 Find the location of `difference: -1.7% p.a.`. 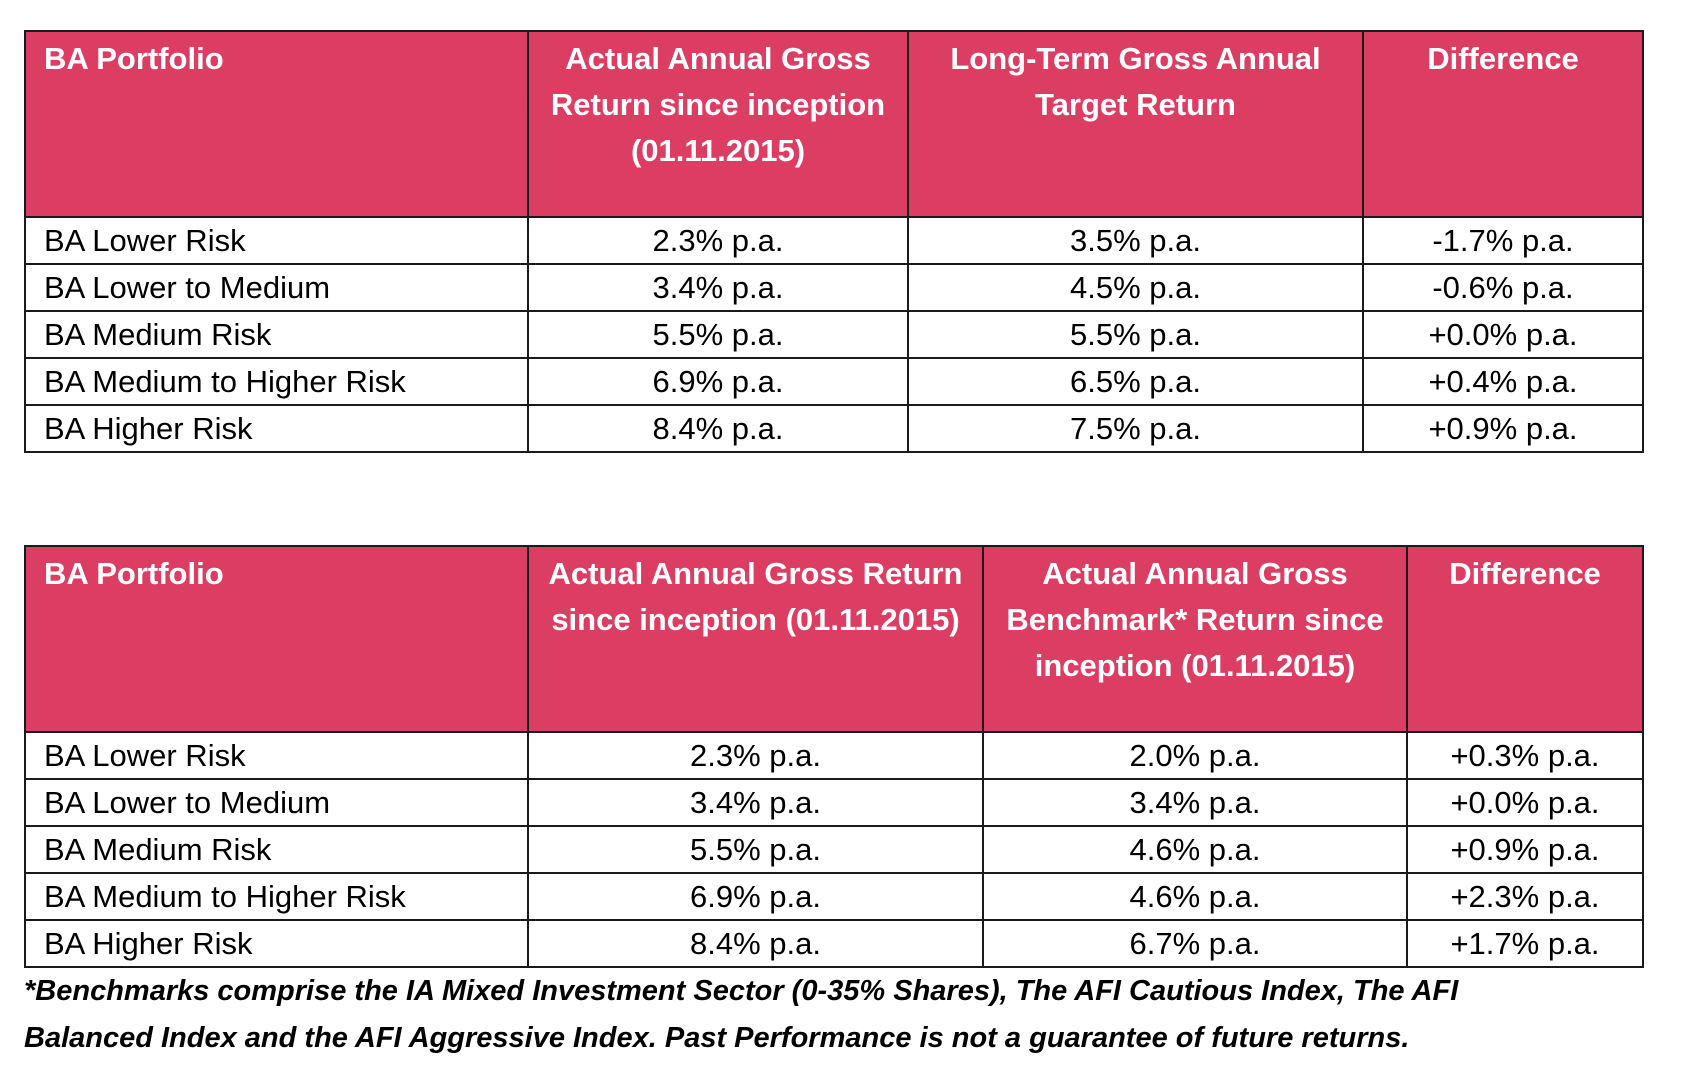

difference: -1.7% p.a. is located at coordinates (1503, 240).